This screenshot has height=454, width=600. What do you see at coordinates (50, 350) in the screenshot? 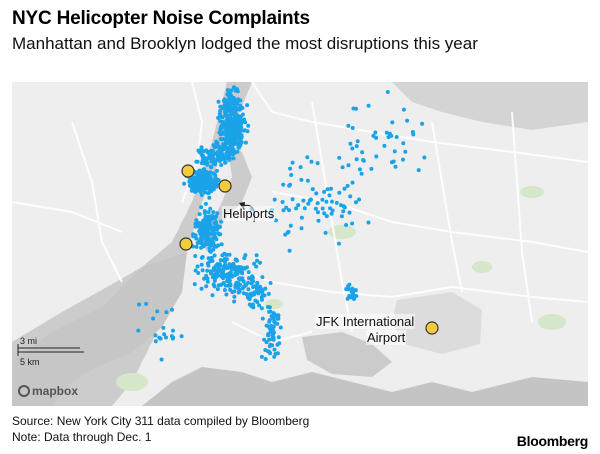
I see `scale-bar` at bounding box center [50, 350].